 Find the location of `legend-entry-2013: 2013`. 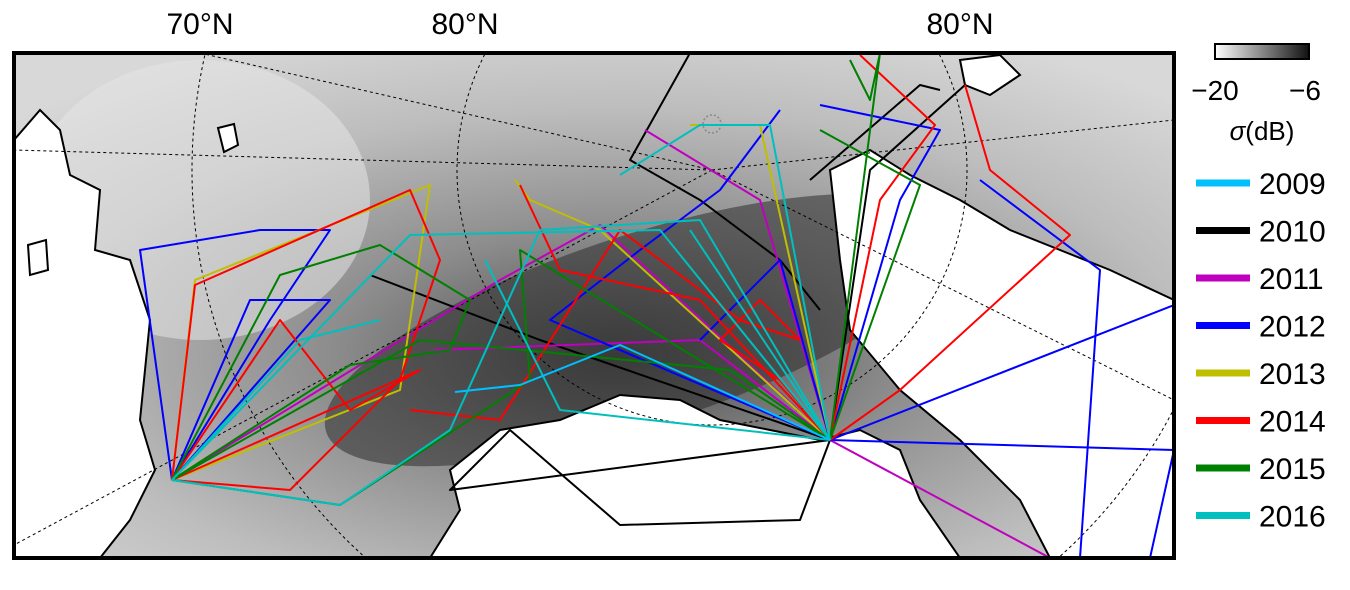

legend-entry-2013: 2013 is located at coordinates (1261, 374).